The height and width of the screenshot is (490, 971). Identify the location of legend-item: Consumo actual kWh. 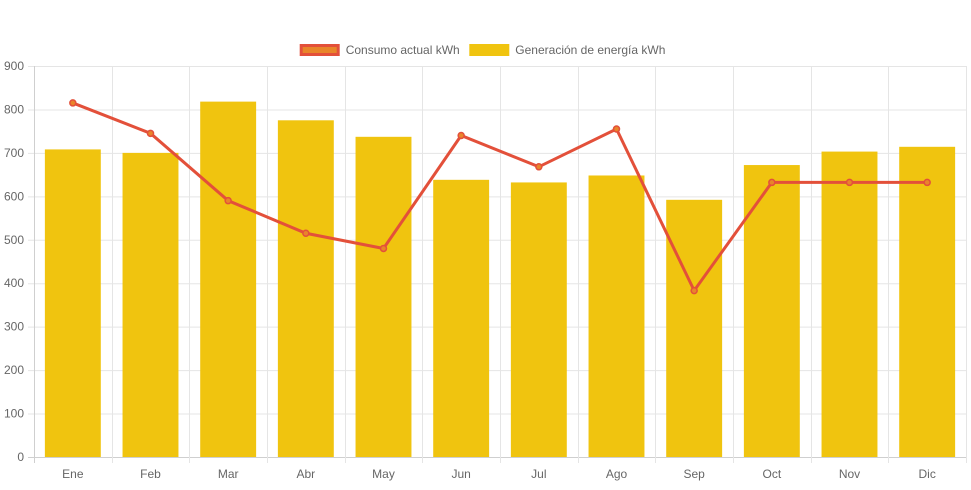
(379, 50).